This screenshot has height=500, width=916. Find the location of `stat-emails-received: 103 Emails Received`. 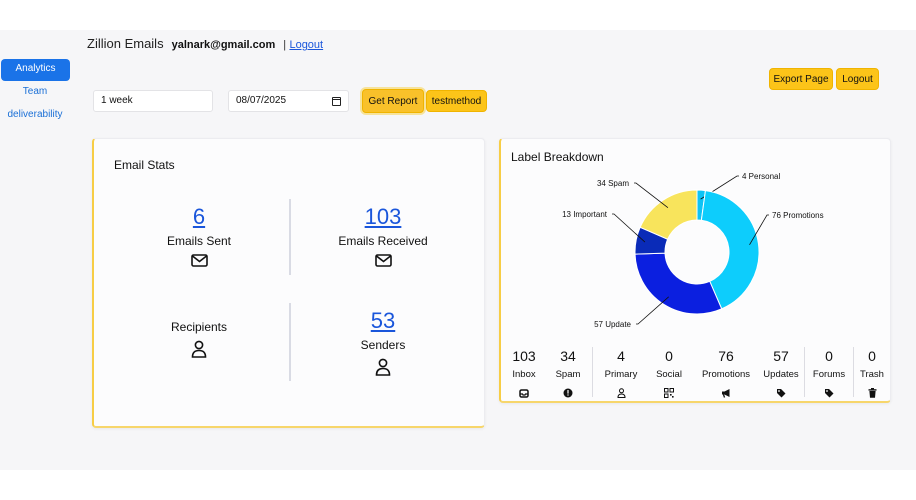

stat-emails-received: 103 Emails Received is located at coordinates (383, 237).